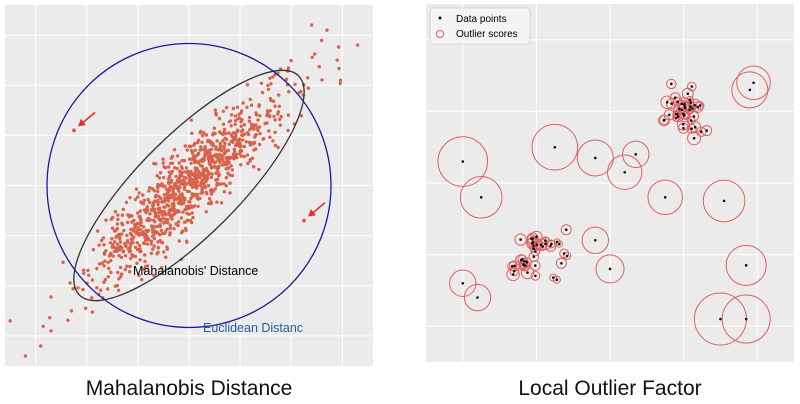 This screenshot has width=800, height=404. What do you see at coordinates (480, 26) in the screenshot?
I see `legend: Data points Outlier scores` at bounding box center [480, 26].